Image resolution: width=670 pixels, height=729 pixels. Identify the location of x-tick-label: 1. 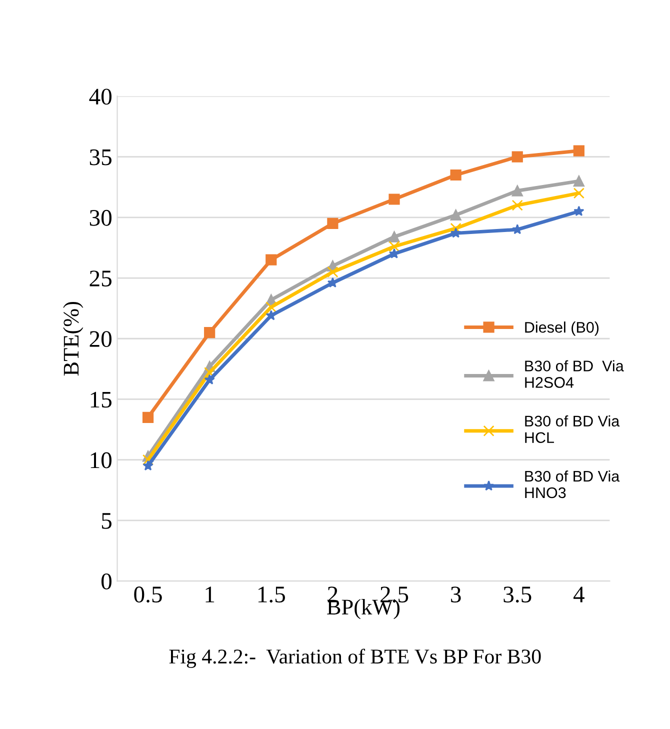
(210, 594).